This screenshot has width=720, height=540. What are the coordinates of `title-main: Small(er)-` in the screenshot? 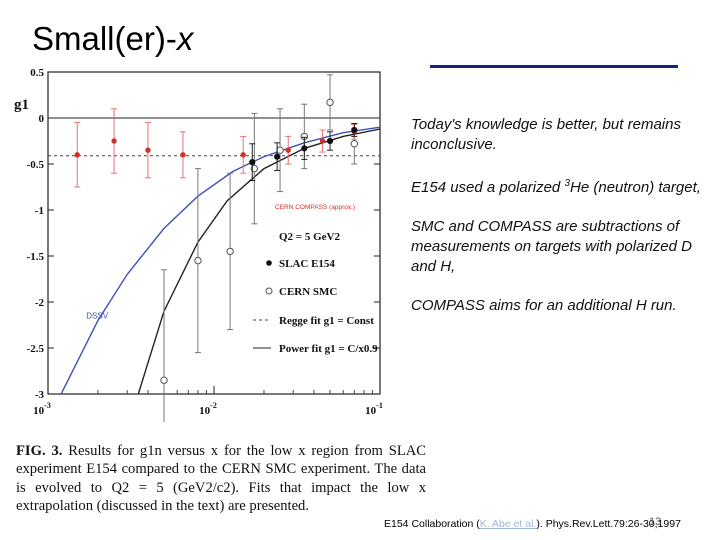 It's located at (104, 38).